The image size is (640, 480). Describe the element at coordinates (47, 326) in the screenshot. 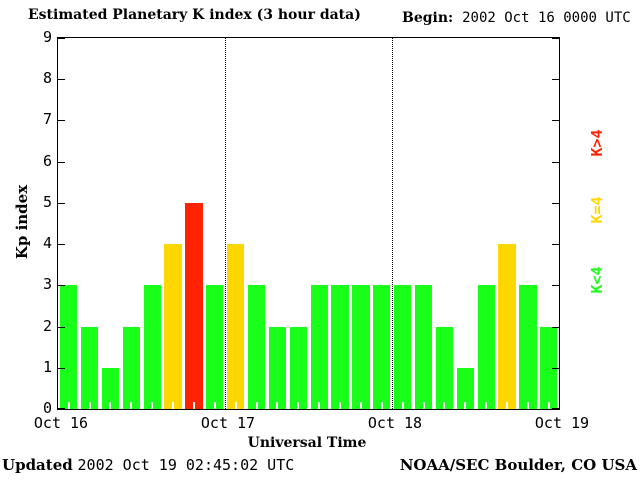

I see `y-axis-tick-label: 2` at that location.